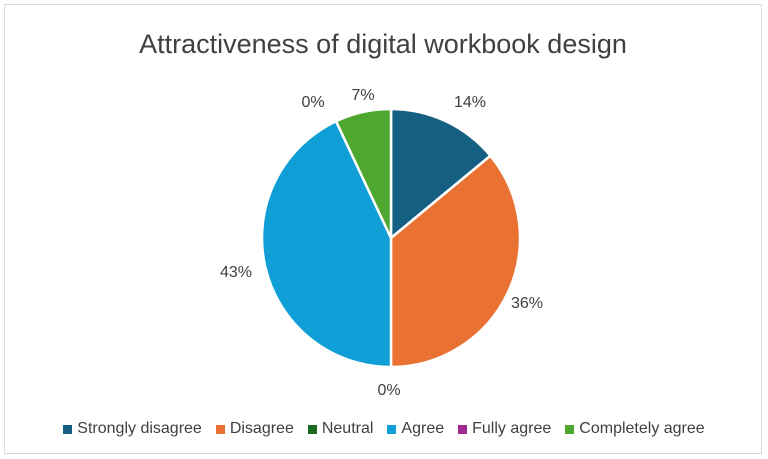  Describe the element at coordinates (441, 174) in the screenshot. I see `pie-slice-strongly-disagree` at that location.